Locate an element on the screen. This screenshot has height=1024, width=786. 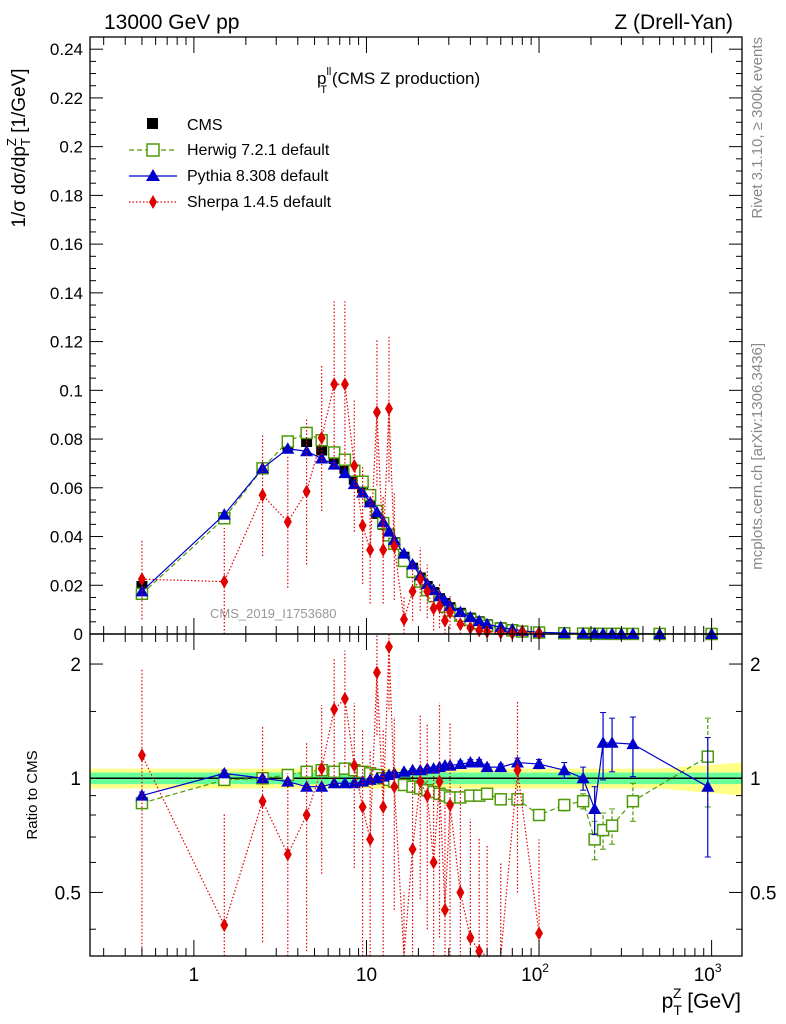
main-ytick-label: 0 is located at coordinates (78, 634).